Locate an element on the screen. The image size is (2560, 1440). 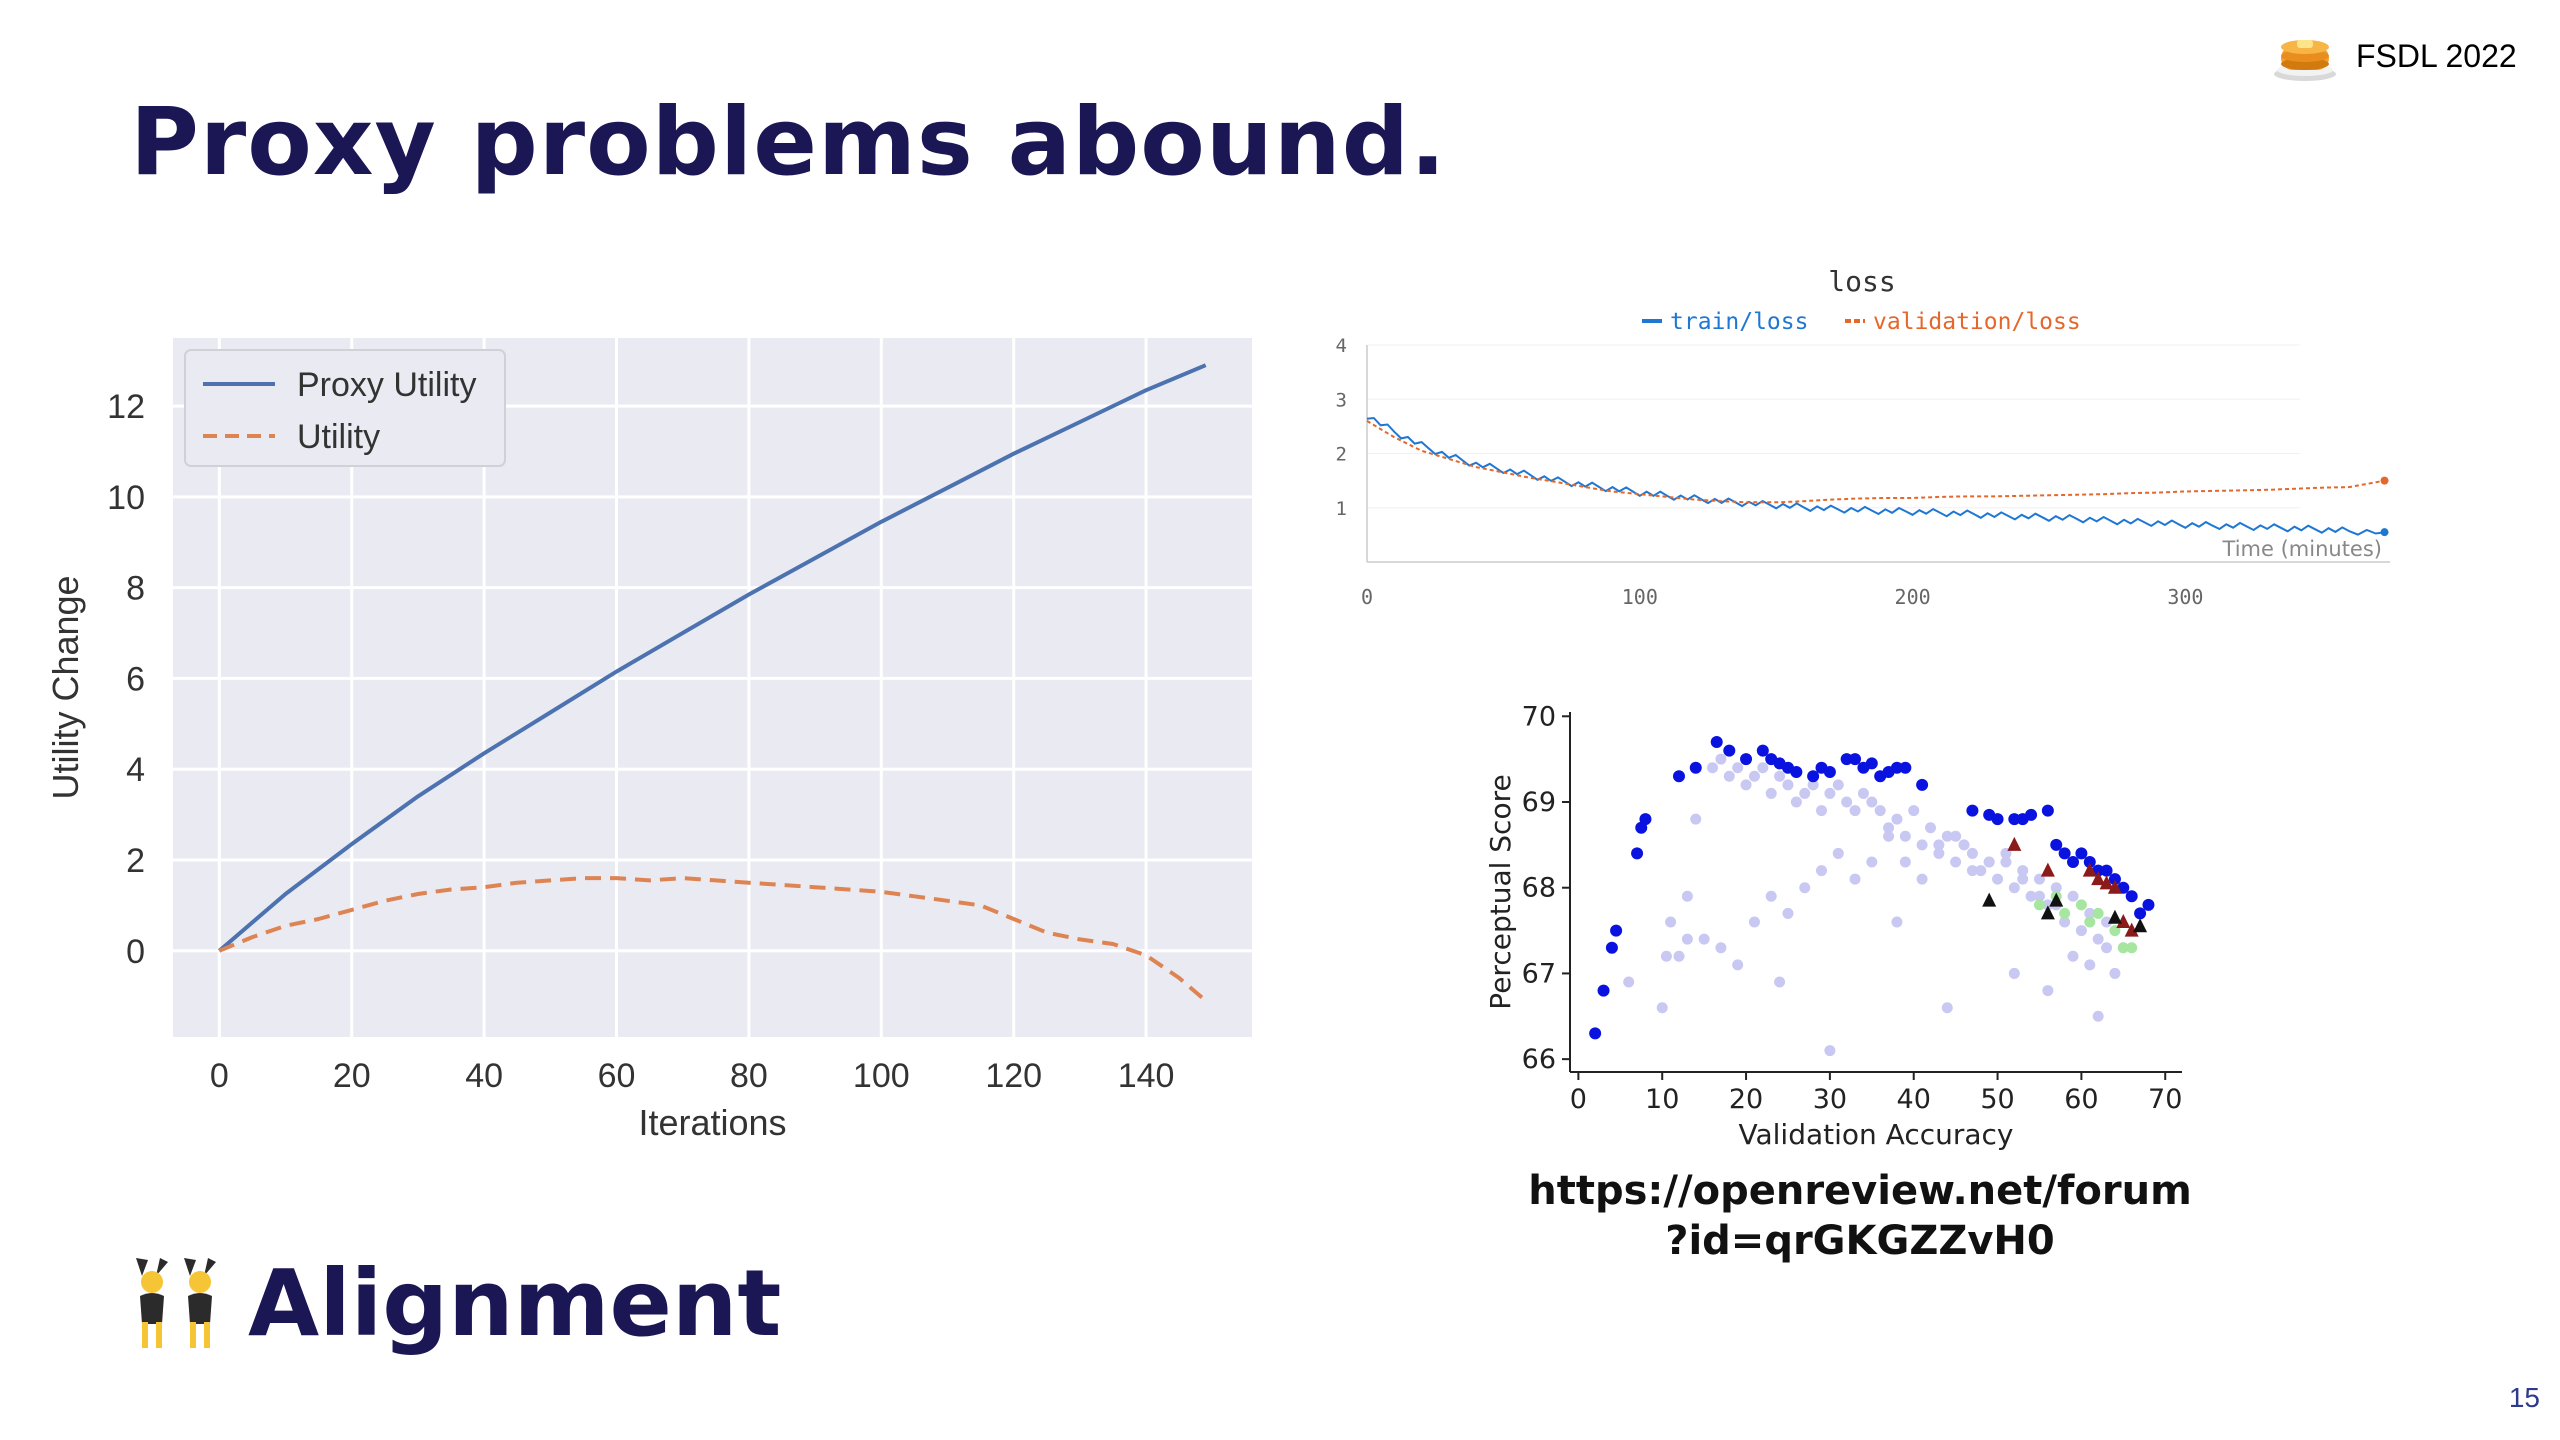
legend-label: Utility is located at coordinates (338, 437).